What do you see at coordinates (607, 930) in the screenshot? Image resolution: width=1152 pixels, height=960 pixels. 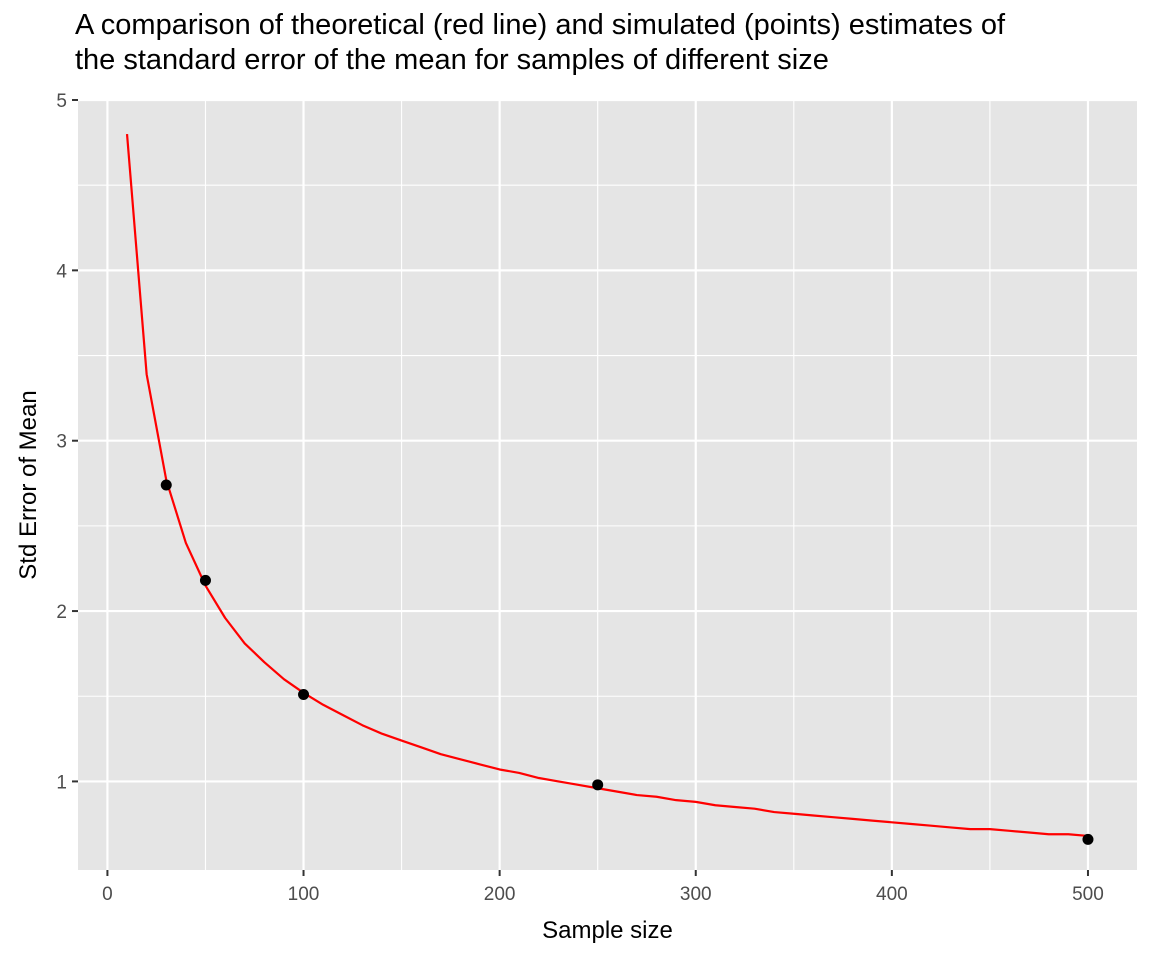 I see `x-axis-title: Sample size` at bounding box center [607, 930].